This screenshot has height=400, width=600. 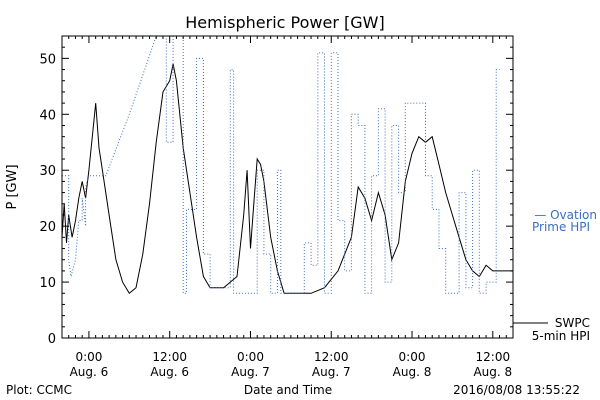 I want to click on chart-title: Hemispheric Power [GW], so click(x=284, y=22).